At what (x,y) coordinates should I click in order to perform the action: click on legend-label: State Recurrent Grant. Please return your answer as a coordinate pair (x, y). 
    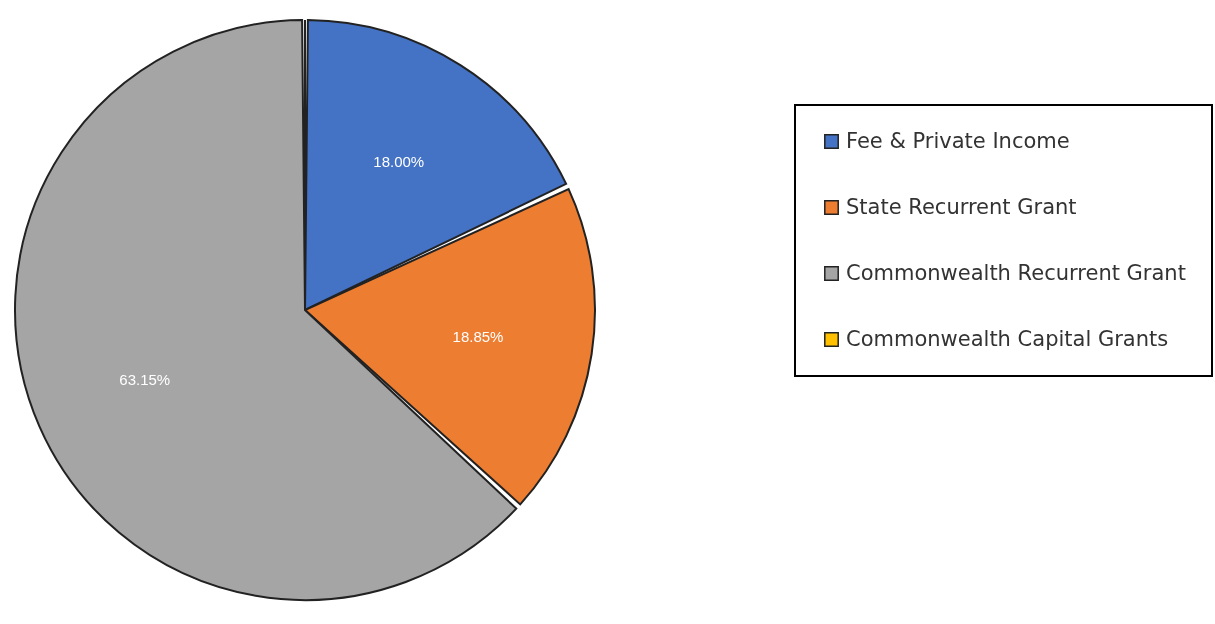
    Looking at the image, I should click on (961, 206).